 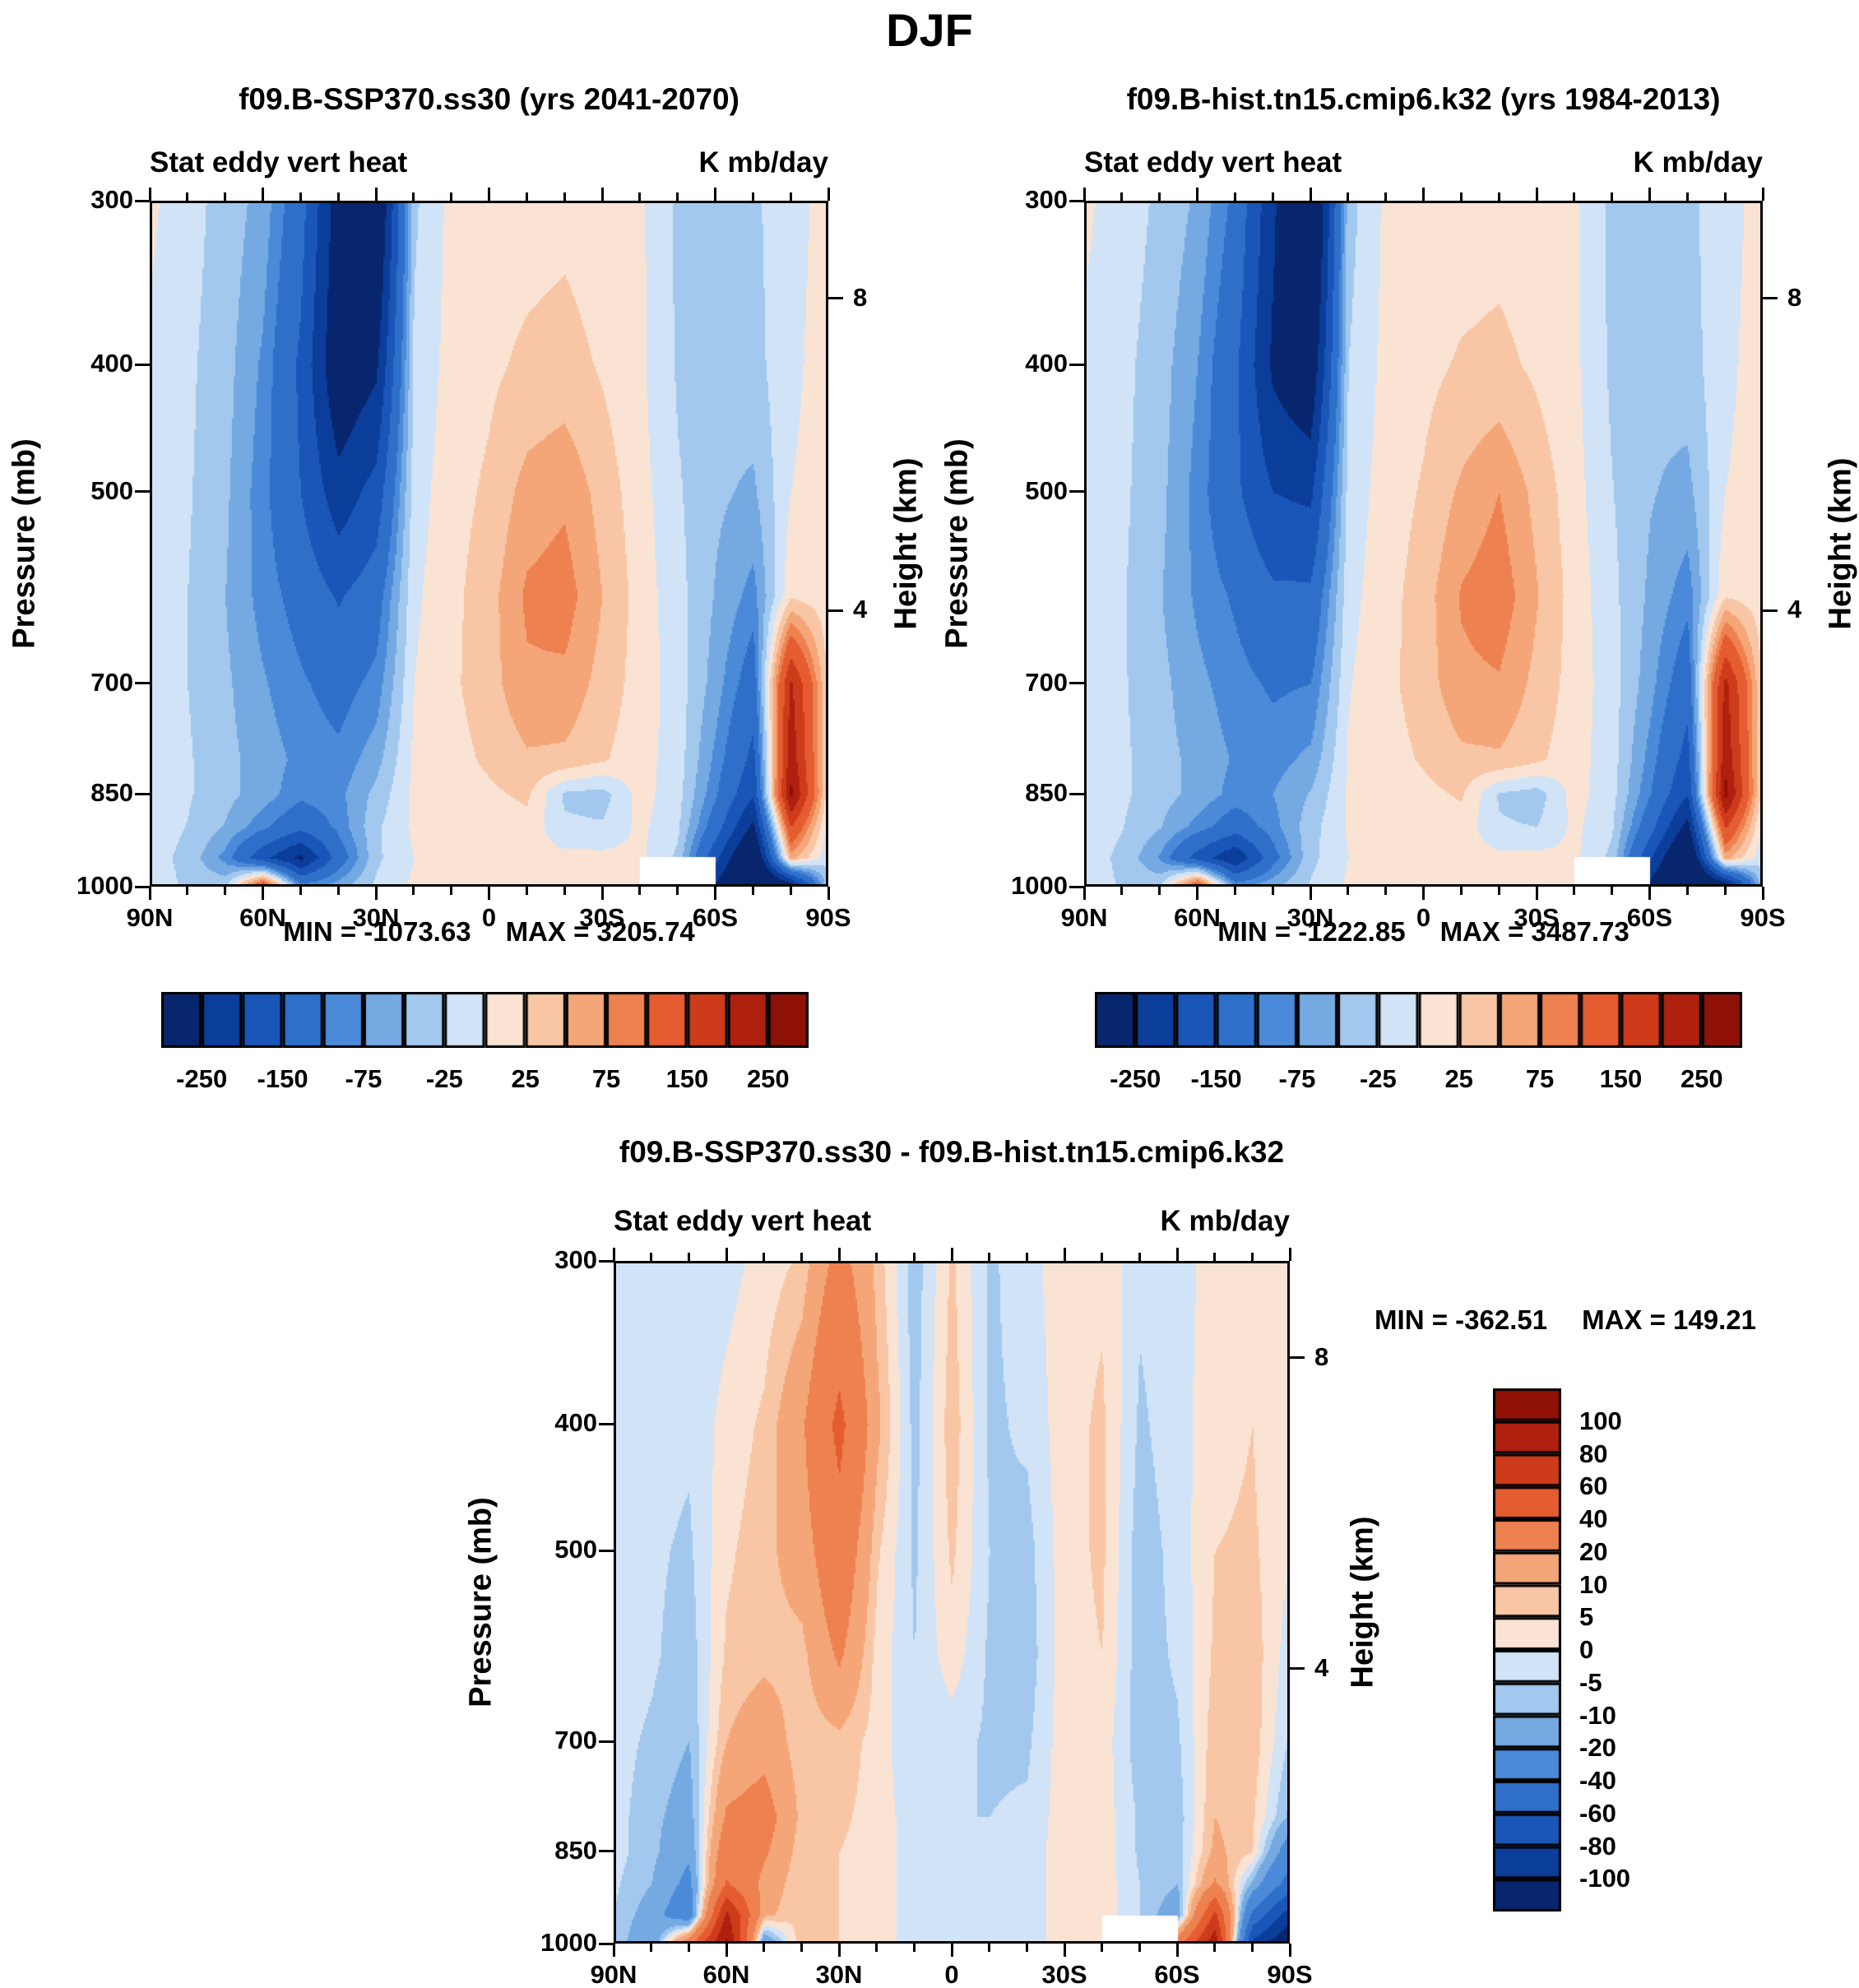 What do you see at coordinates (480, 1603) in the screenshot?
I see `diff-pressure-axis-label: Pressure (mb)` at bounding box center [480, 1603].